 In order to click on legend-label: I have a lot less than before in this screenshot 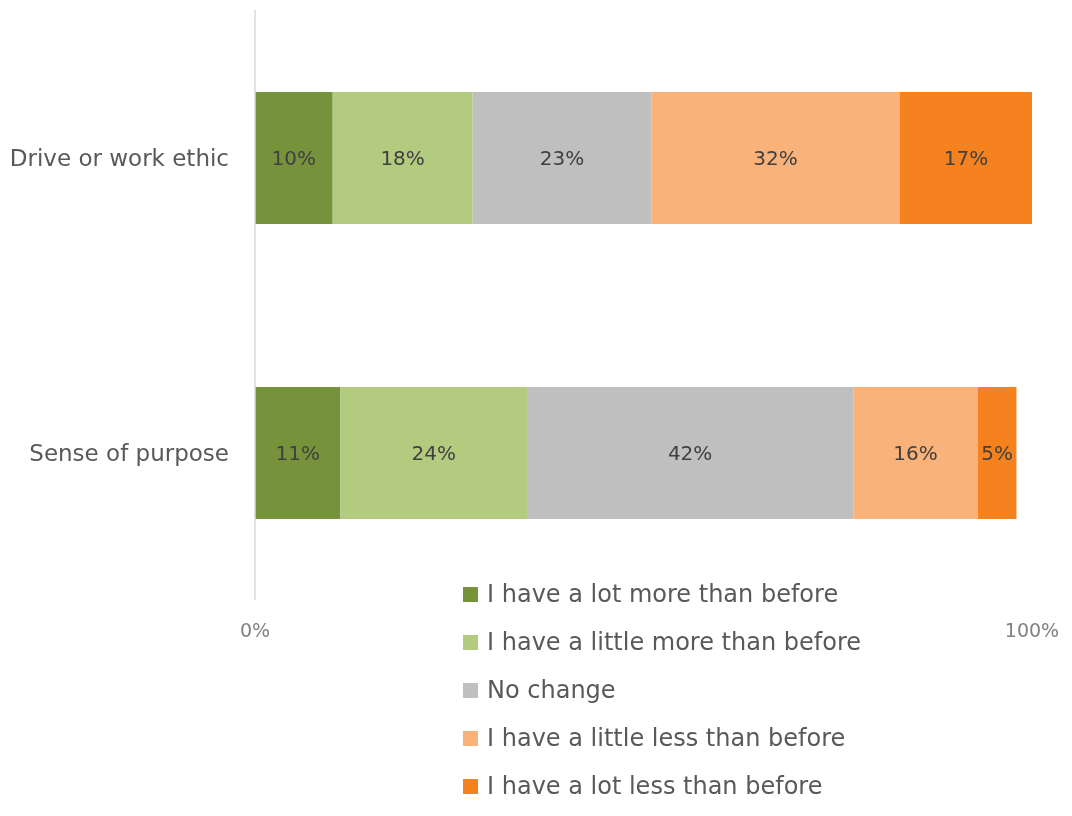, I will do `click(655, 786)`.